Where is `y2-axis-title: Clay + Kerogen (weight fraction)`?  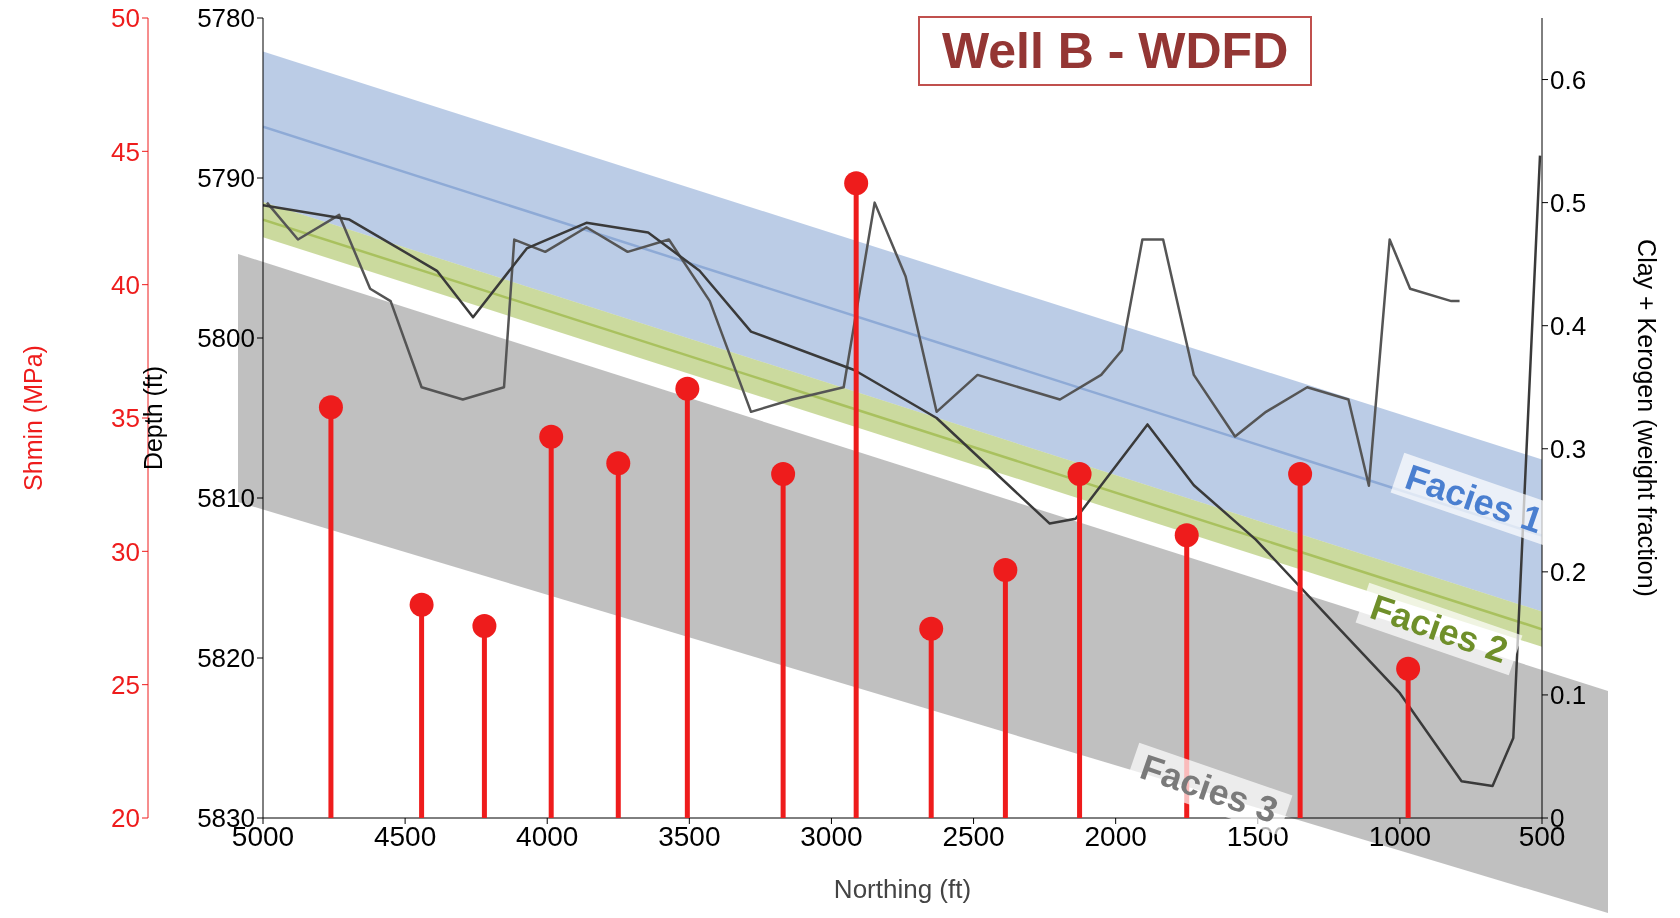
y2-axis-title: Clay + Kerogen (weight fraction) is located at coordinates (1647, 418).